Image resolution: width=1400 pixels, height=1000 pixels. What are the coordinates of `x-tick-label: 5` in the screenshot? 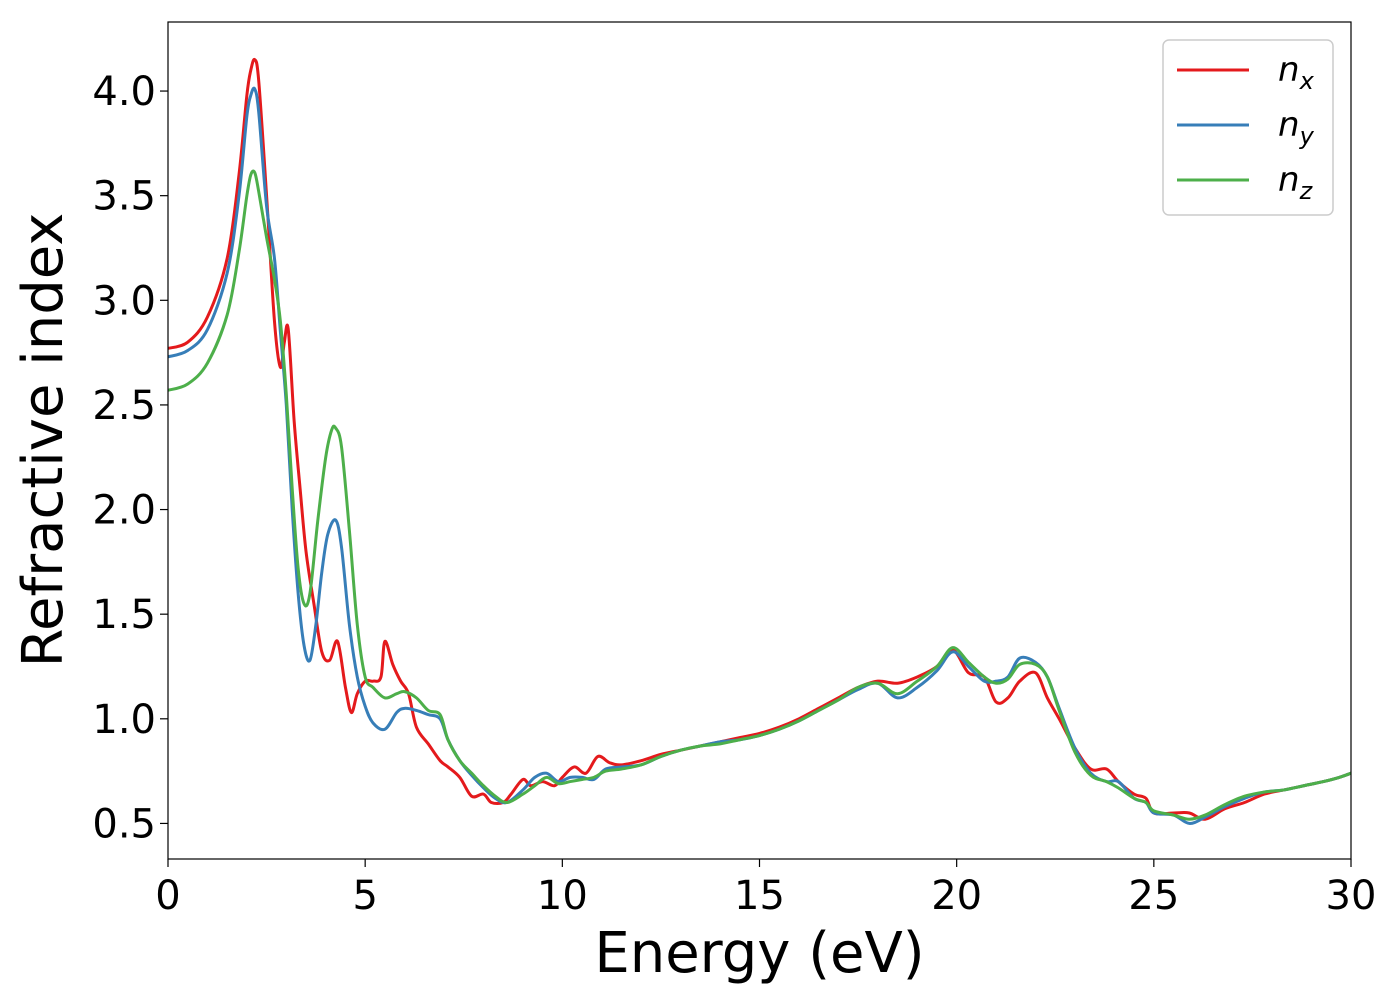 It's located at (364, 896).